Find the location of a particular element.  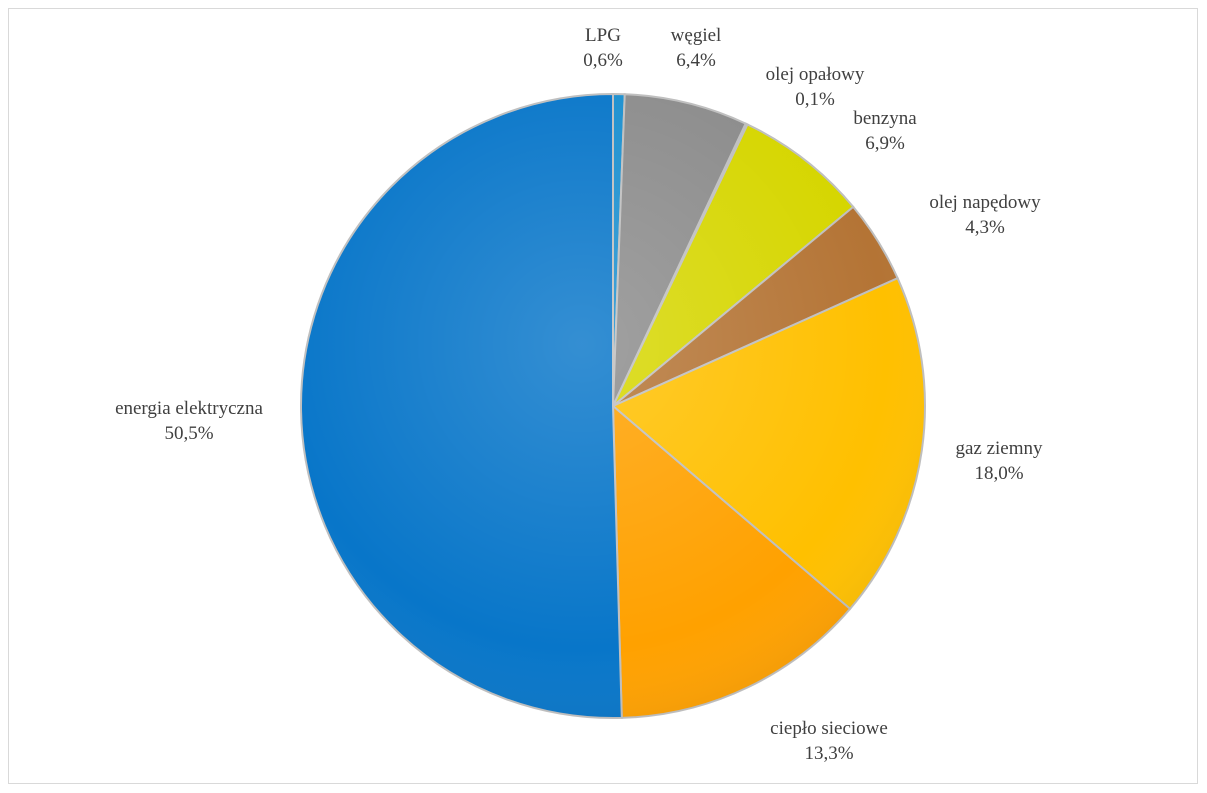

slice-label-name: gaz ziemny is located at coordinates (999, 448).